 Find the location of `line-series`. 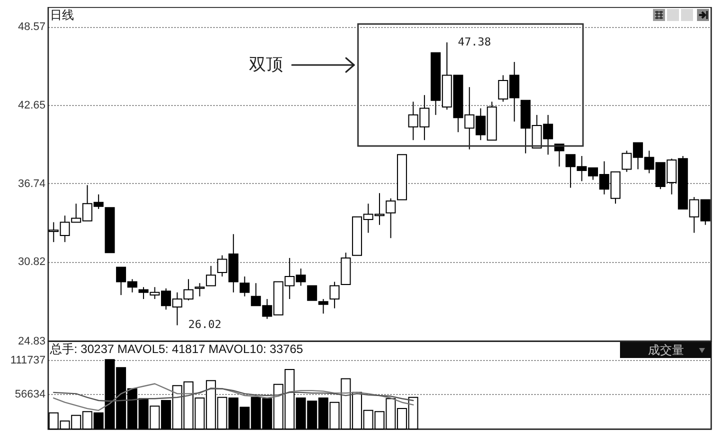

line-series is located at coordinates (233, 397).